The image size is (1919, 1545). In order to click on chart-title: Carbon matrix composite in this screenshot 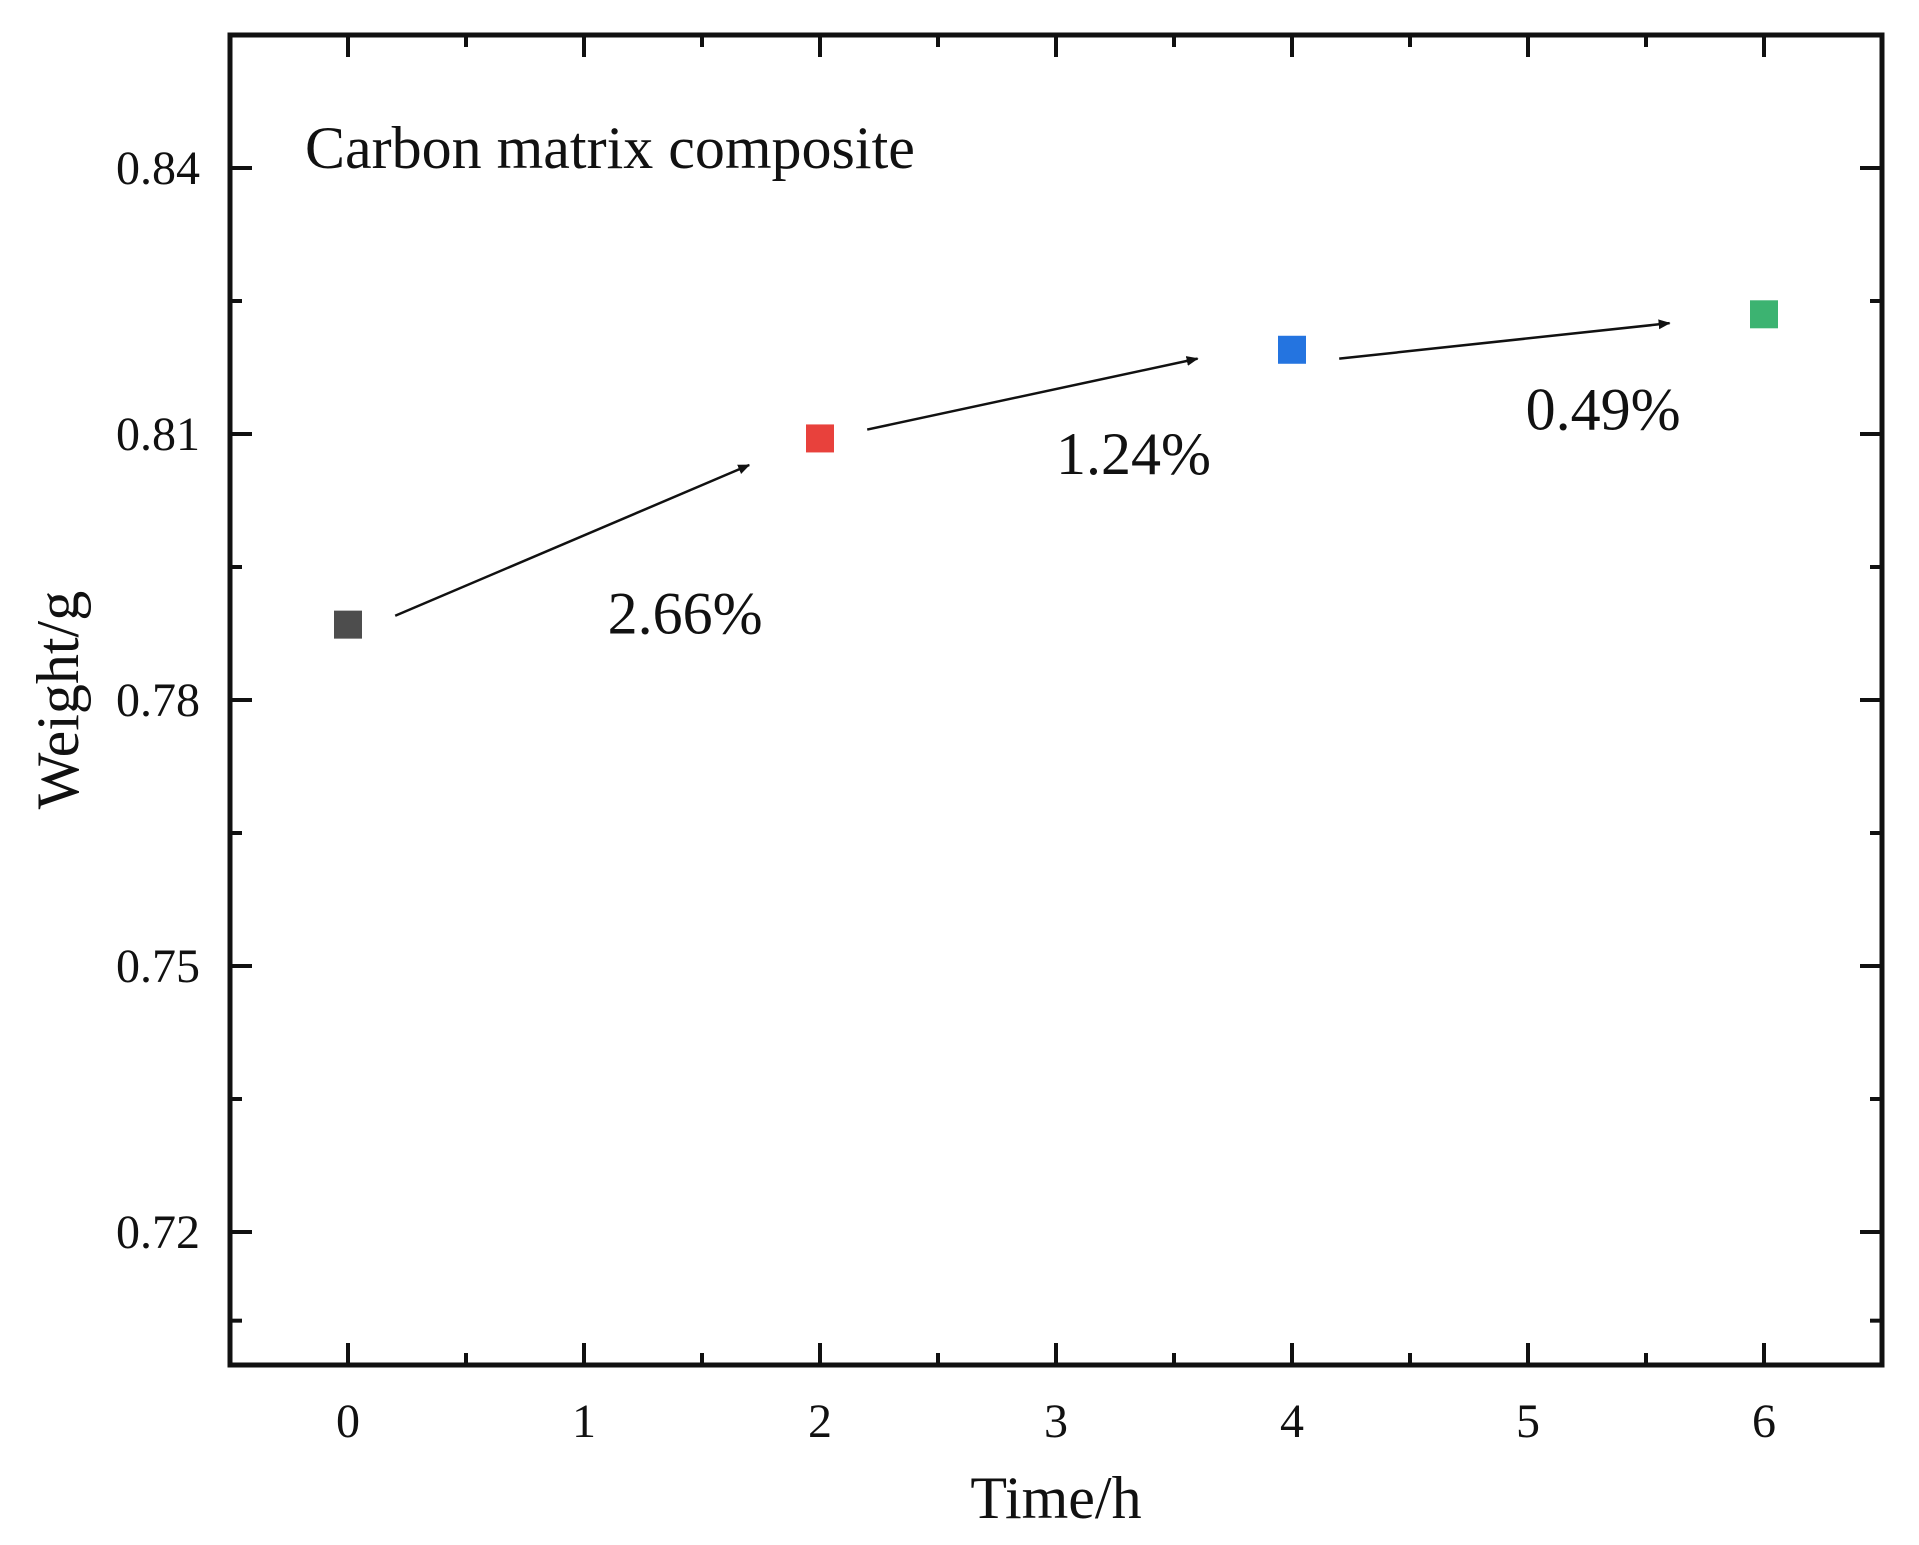, I will do `click(610, 148)`.